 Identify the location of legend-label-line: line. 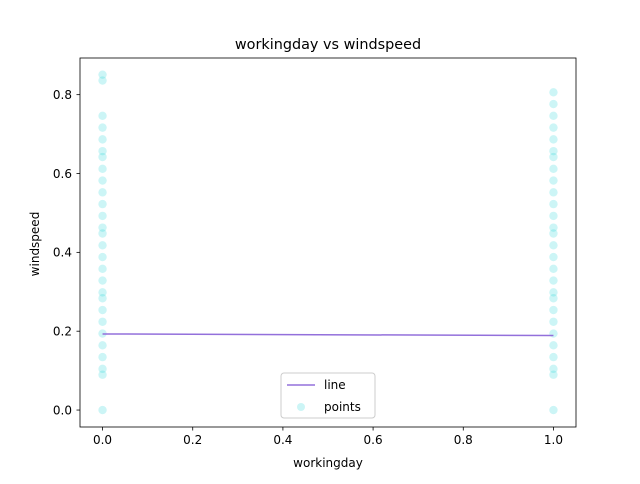
(335, 385).